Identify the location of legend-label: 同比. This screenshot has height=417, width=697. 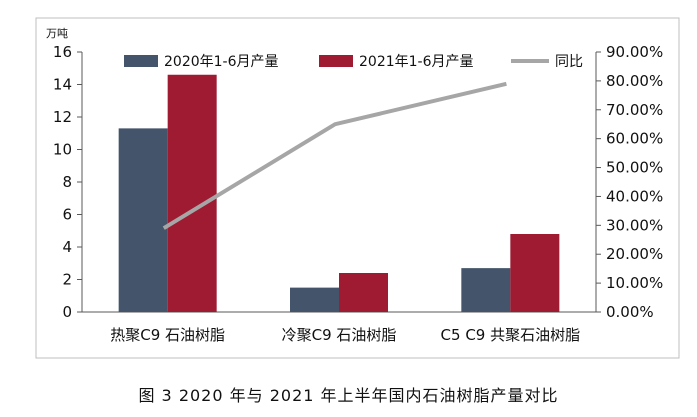
(569, 62).